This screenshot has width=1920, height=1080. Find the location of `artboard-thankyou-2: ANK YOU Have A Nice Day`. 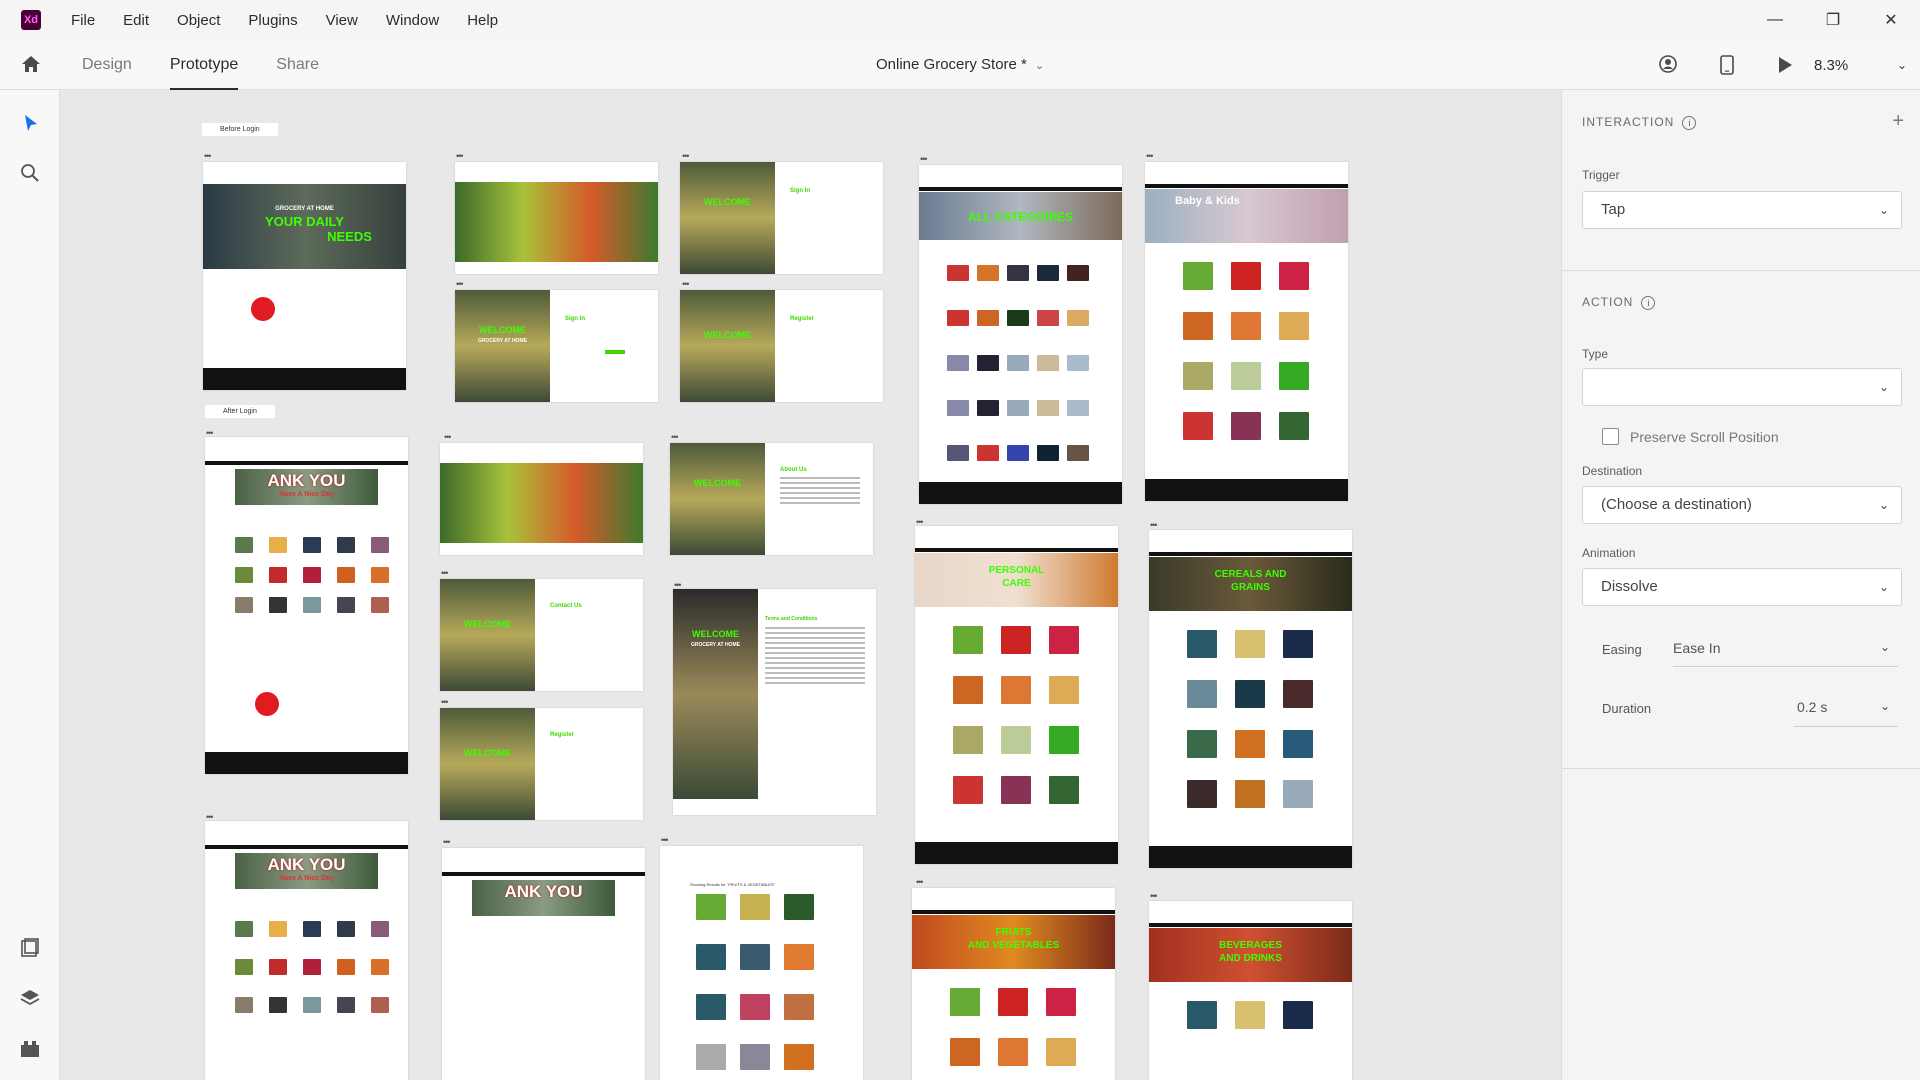

artboard-thankyou-2: ANK YOU Have A Nice Day is located at coordinates (306, 950).